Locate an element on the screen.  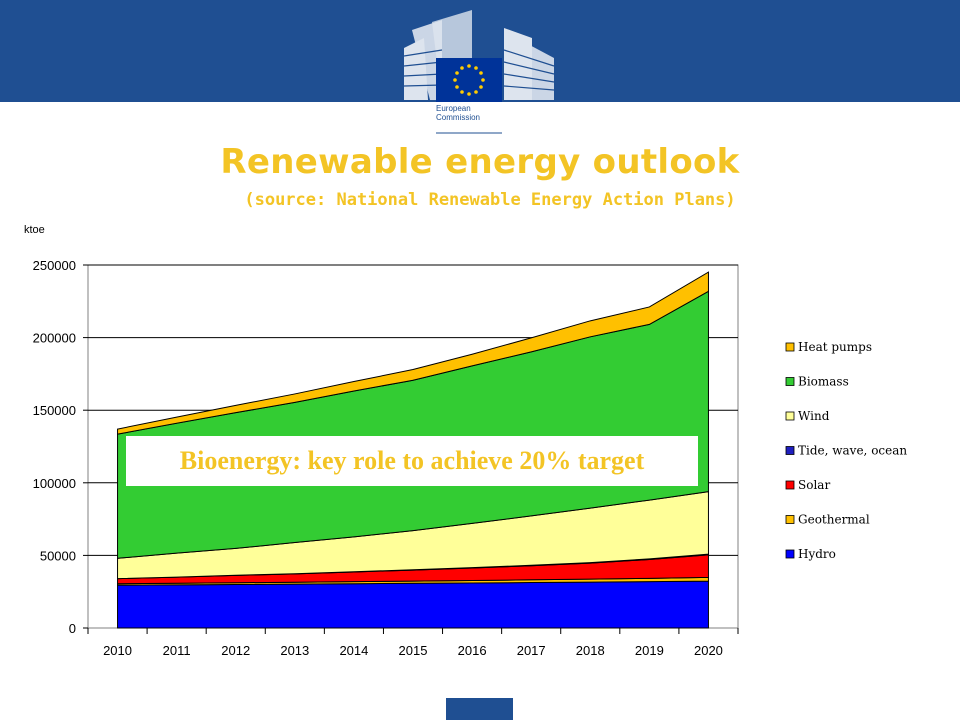
footer-flag is located at coordinates (479, 709).